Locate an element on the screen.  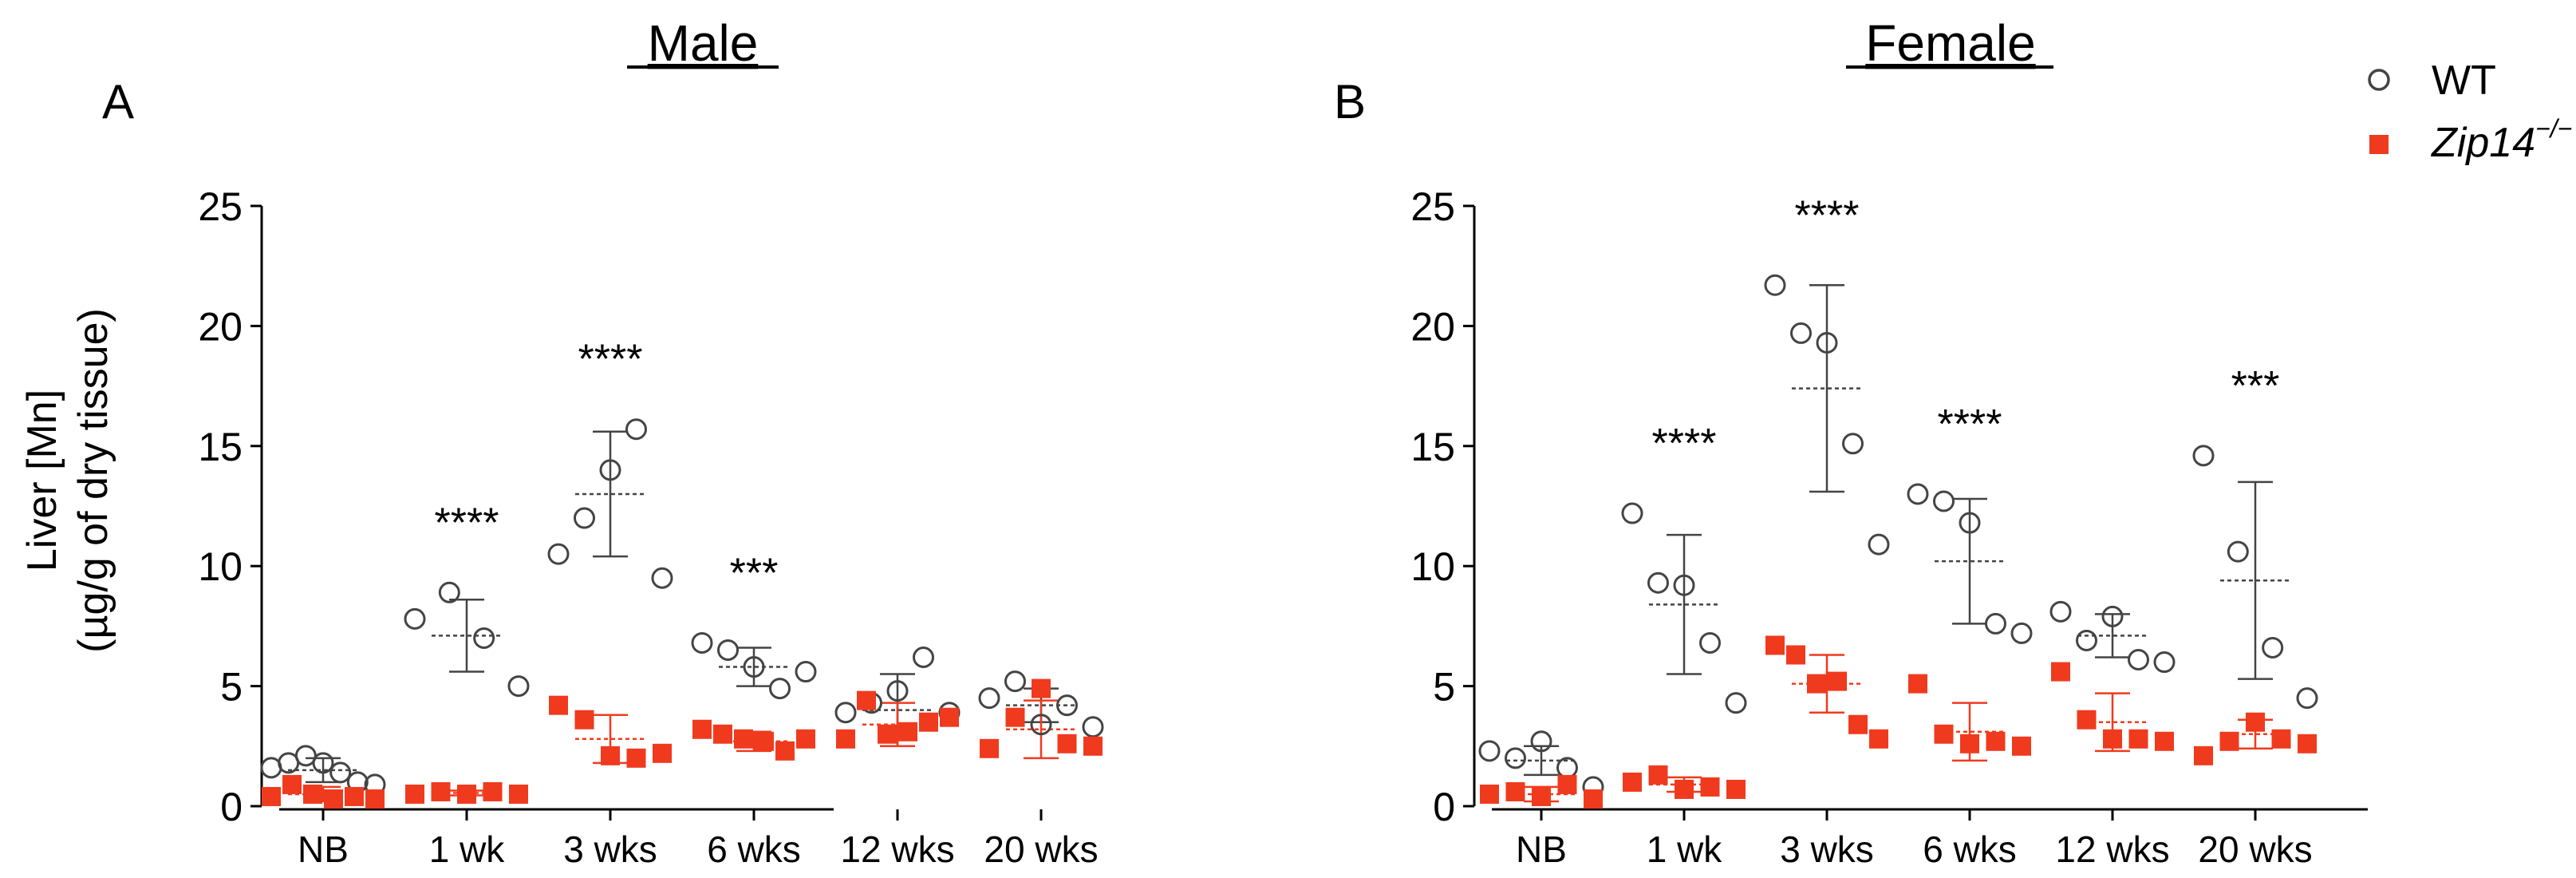
legend-wt-marker is located at coordinates (2379, 80).